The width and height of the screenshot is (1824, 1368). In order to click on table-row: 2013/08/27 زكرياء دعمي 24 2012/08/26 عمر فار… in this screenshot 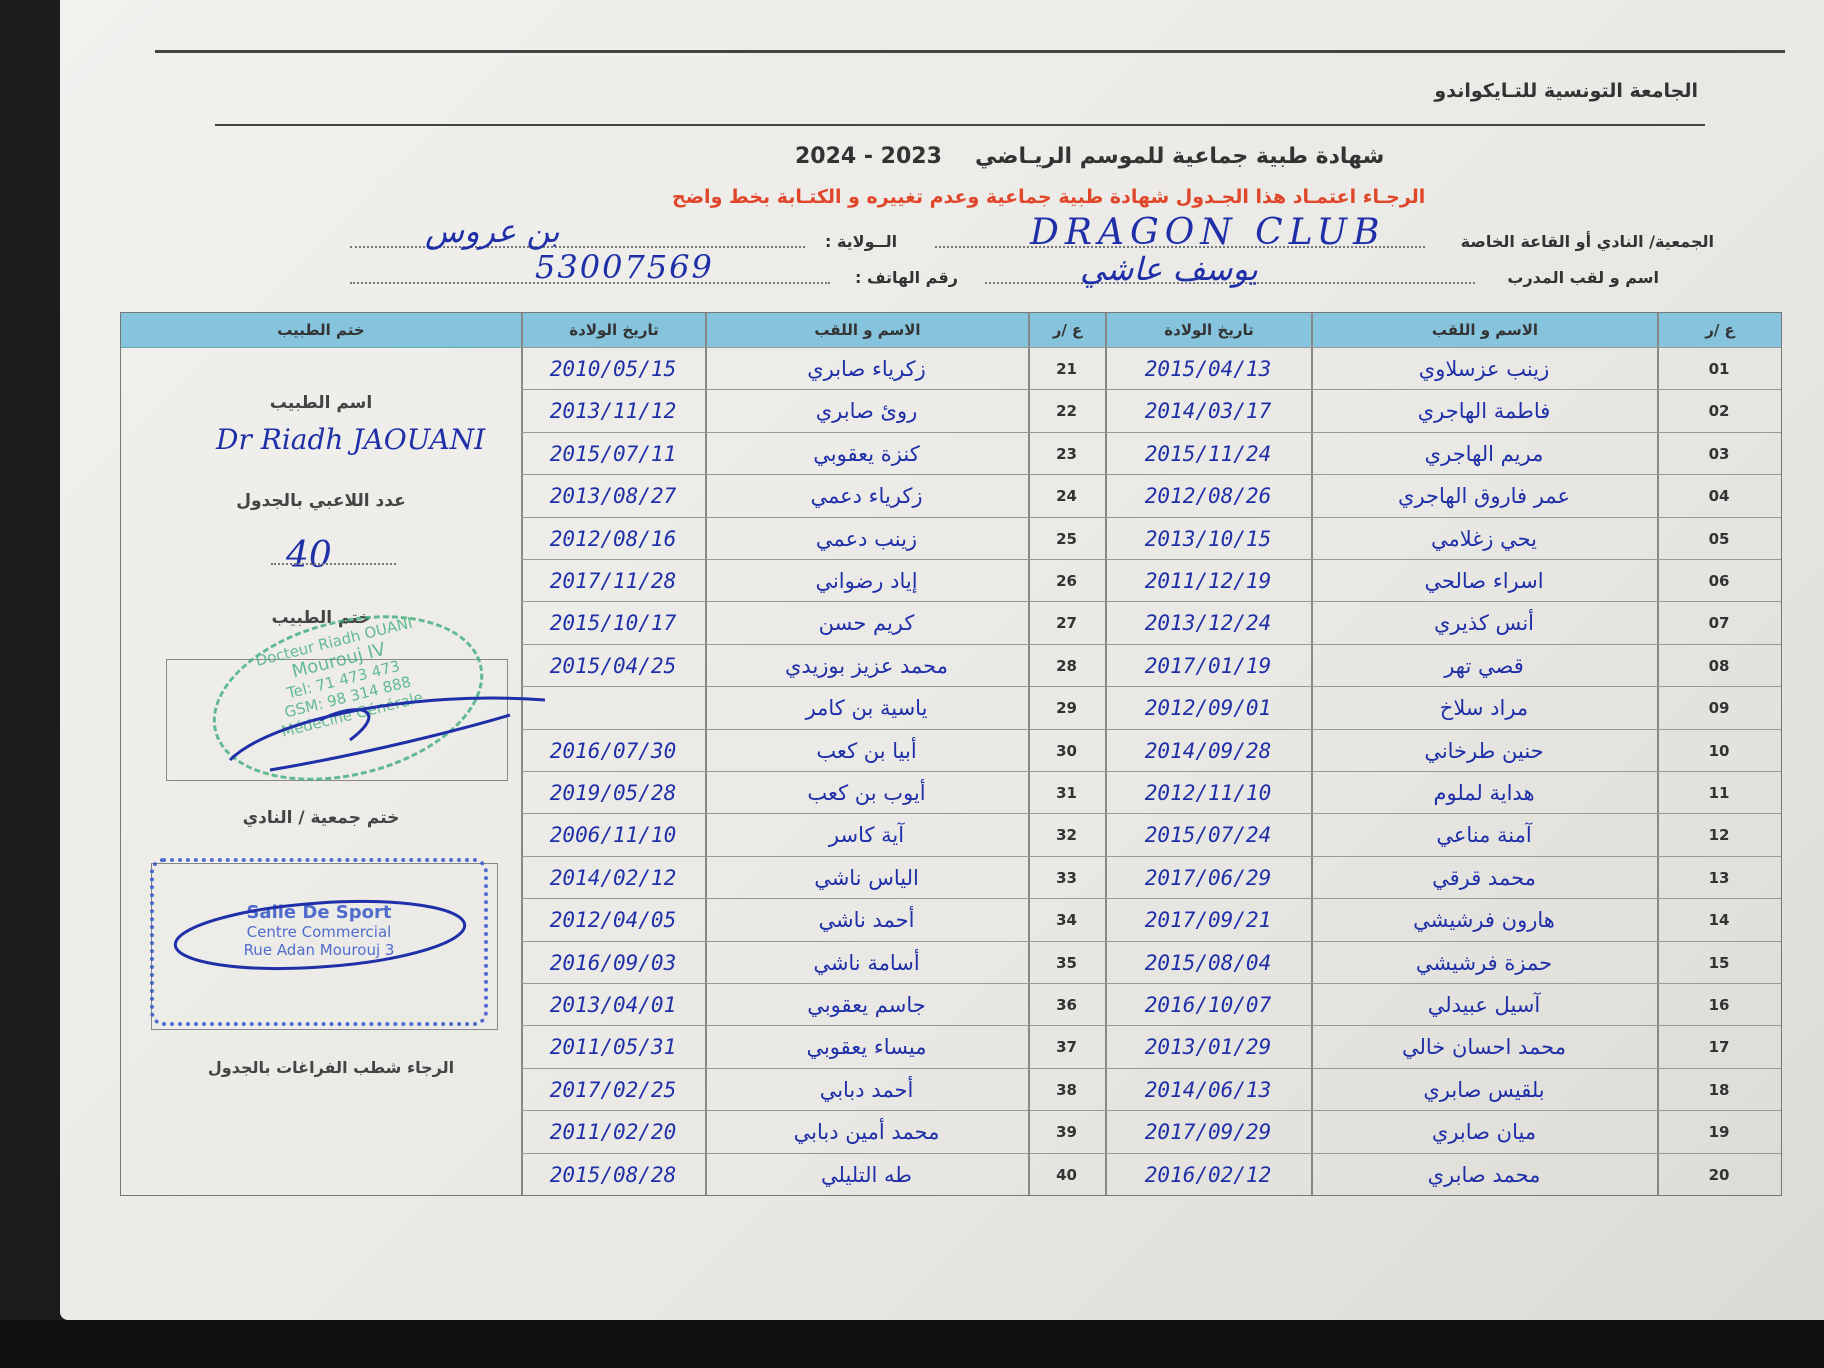, I will do `click(1151, 495)`.